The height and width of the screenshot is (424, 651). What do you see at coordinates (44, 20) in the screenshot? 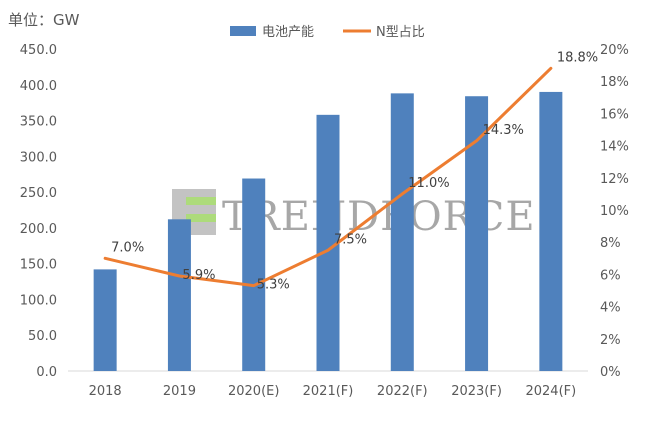
I see `unit-label: 单位：GW` at bounding box center [44, 20].